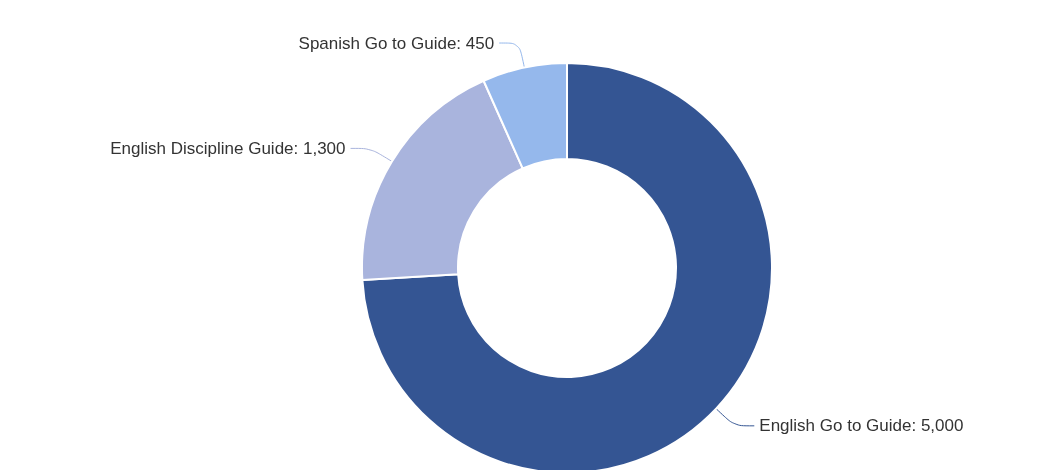 The image size is (1057, 470). I want to click on slice-label: English Discipline Guide: 1,300, so click(228, 148).